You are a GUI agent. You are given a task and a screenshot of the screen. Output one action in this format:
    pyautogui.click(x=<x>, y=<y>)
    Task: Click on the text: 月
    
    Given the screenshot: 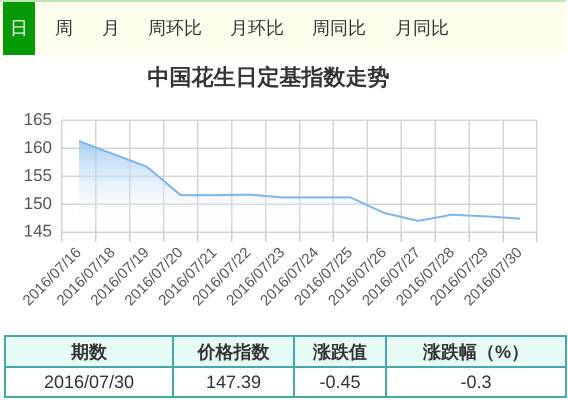 What is the action you would take?
    pyautogui.click(x=111, y=28)
    